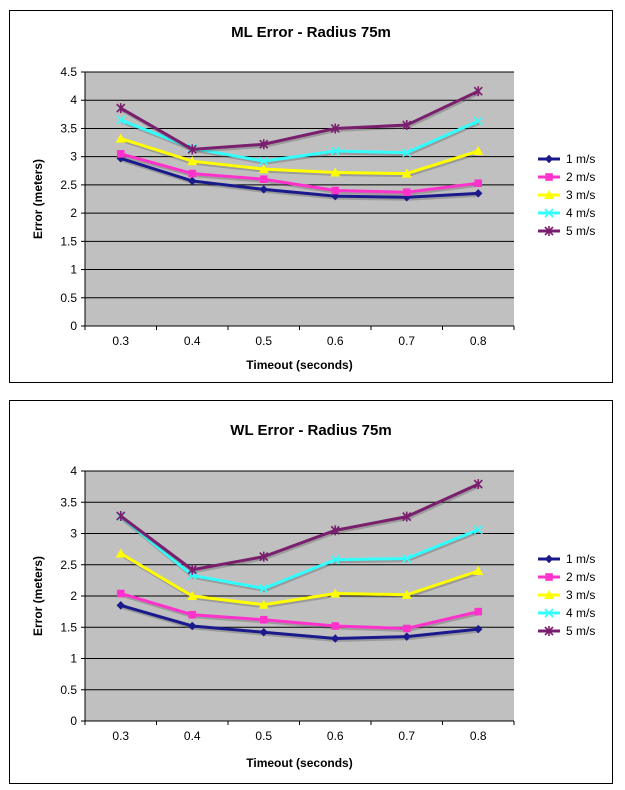 Image resolution: width=625 pixels, height=790 pixels. What do you see at coordinates (566, 213) in the screenshot?
I see `legend-entry: 4 m/s` at bounding box center [566, 213].